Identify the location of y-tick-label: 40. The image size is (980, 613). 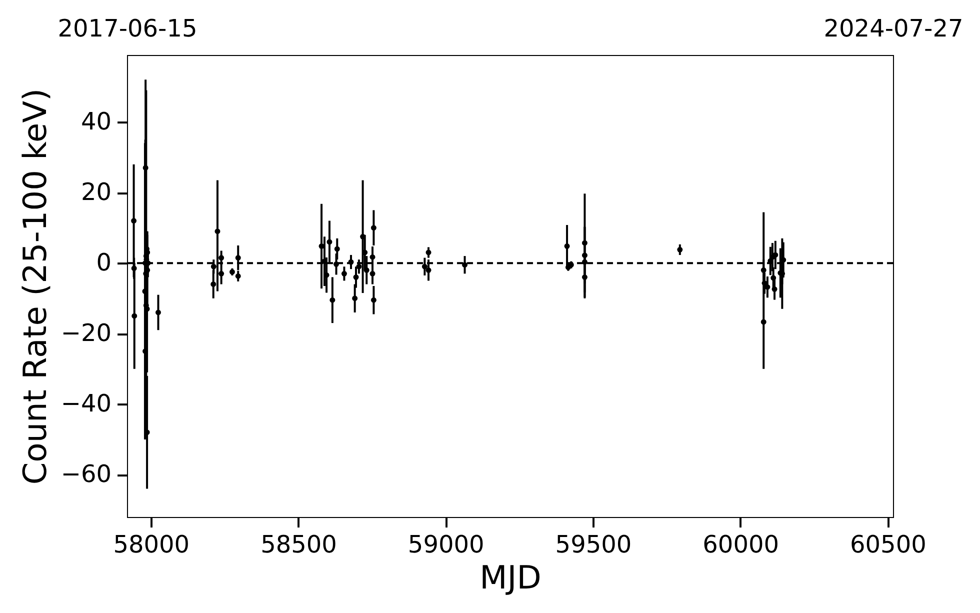
(96, 122).